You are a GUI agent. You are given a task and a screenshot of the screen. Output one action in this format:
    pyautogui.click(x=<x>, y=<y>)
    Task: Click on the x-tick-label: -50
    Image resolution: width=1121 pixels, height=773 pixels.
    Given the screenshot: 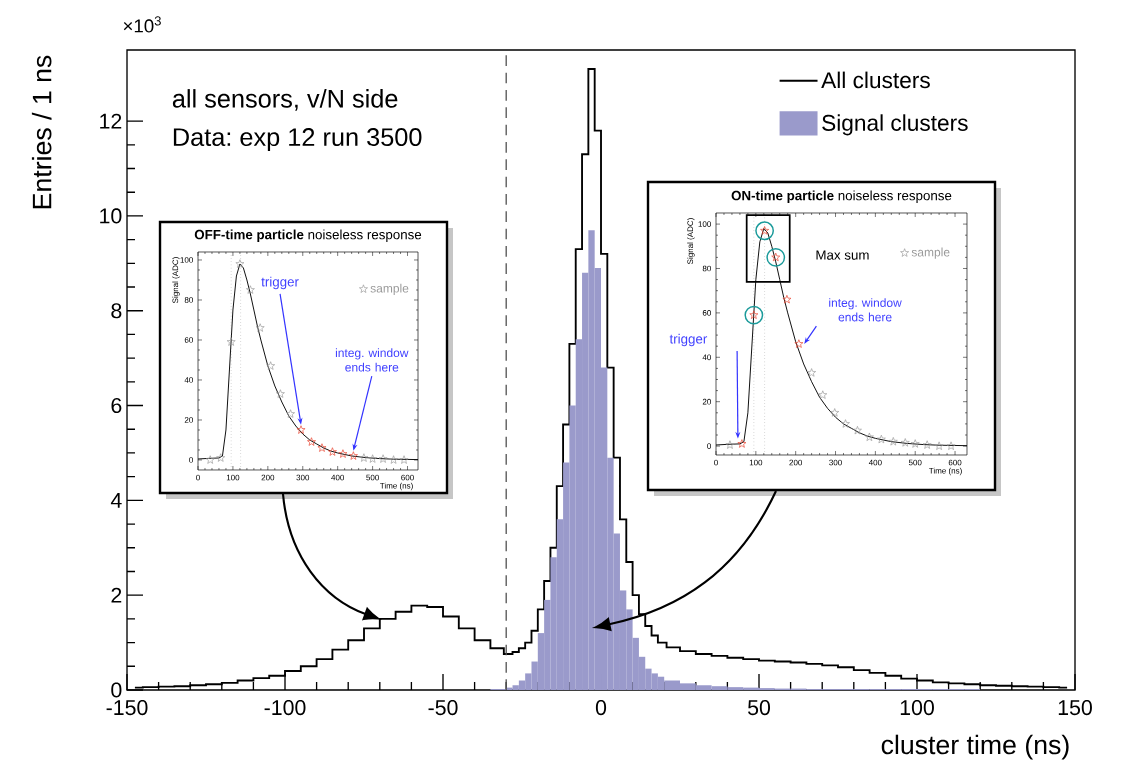 What is the action you would take?
    pyautogui.click(x=443, y=708)
    